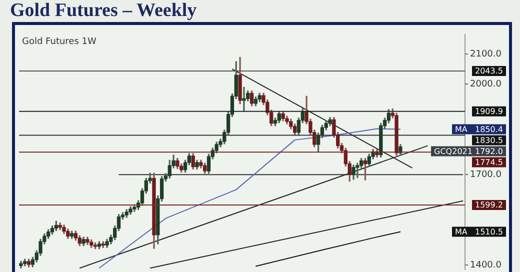 The height and width of the screenshot is (272, 520). I want to click on y-tick-label: 1700.0, so click(486, 175).